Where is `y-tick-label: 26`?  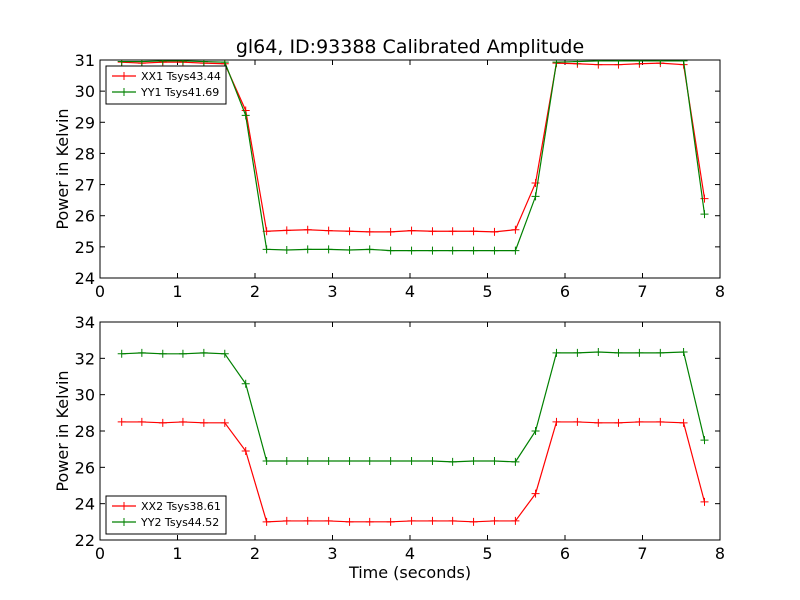 y-tick-label: 26 is located at coordinates (85, 216).